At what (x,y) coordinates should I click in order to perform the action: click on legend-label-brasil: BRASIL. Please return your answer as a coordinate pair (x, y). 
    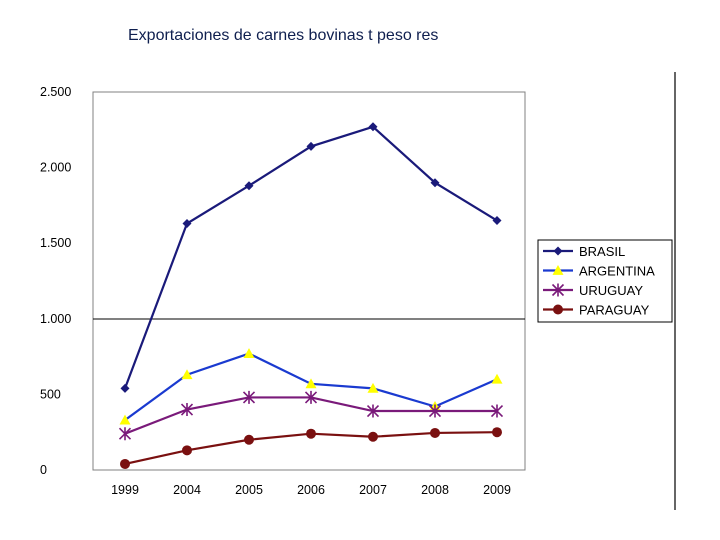
    Looking at the image, I should click on (602, 251).